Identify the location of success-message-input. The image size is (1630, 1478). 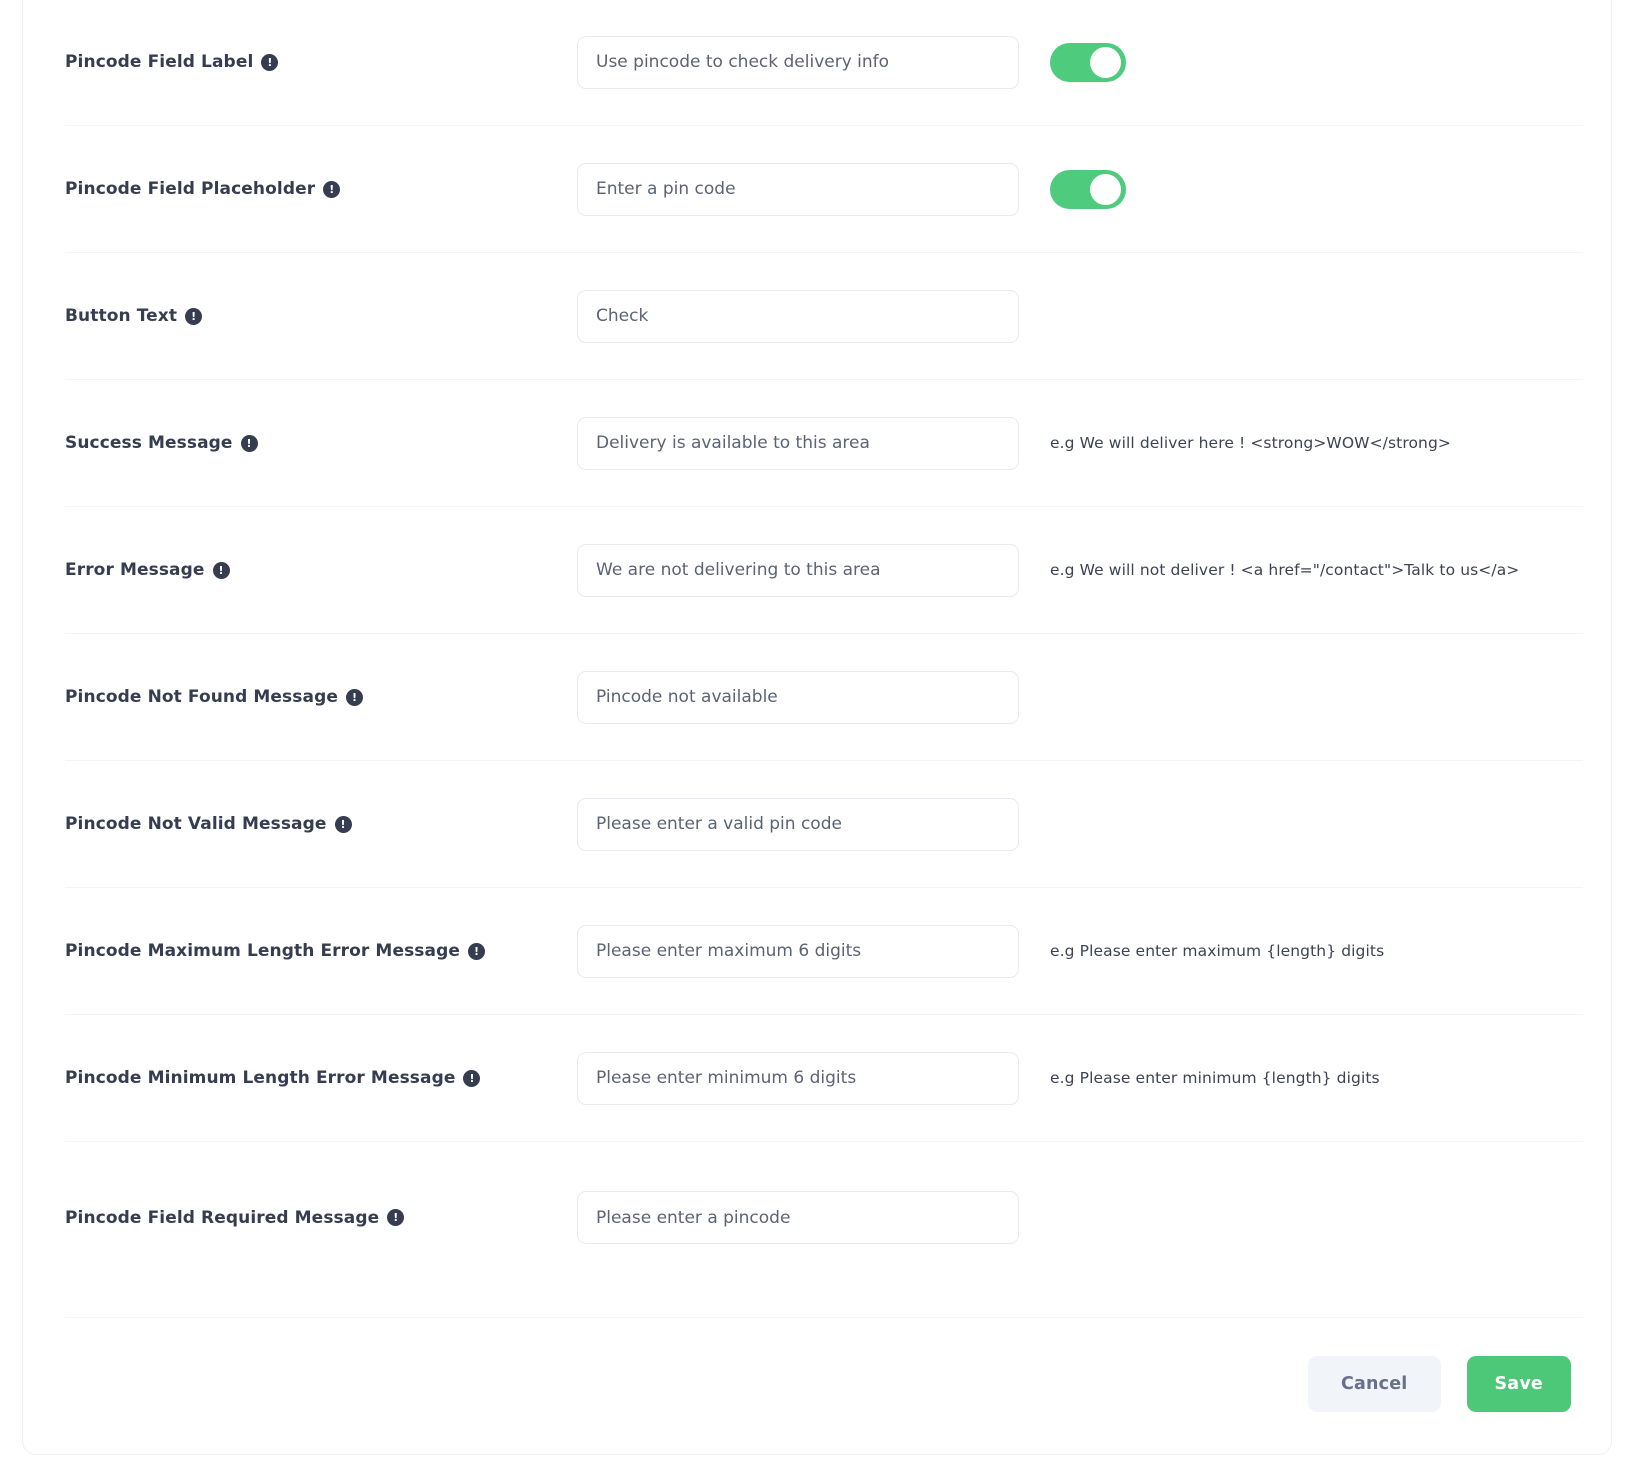
(798, 443).